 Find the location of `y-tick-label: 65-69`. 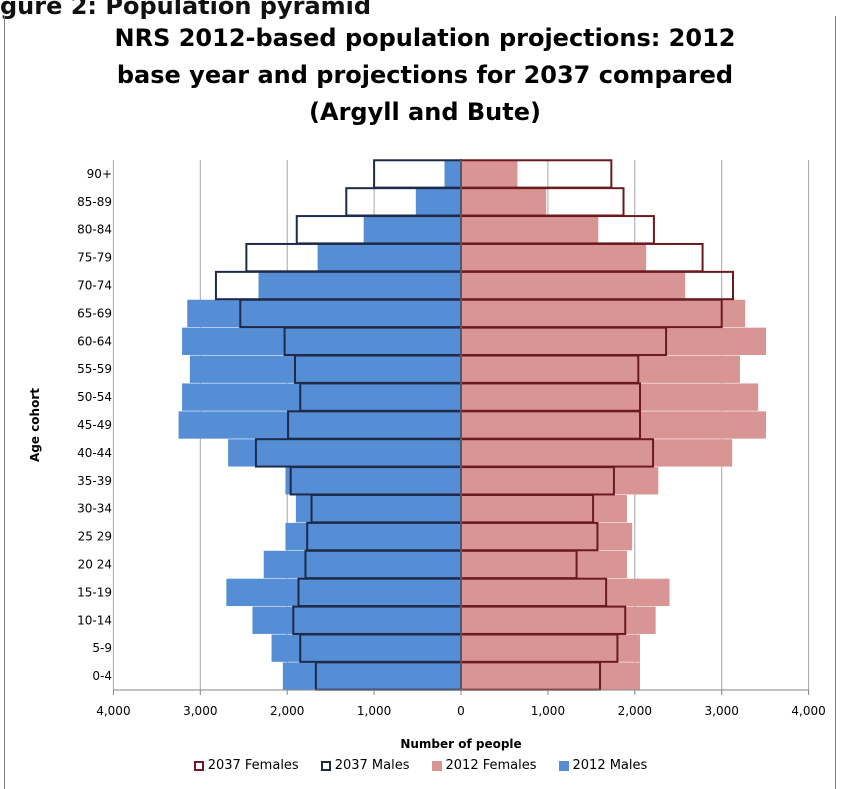

y-tick-label: 65-69 is located at coordinates (94, 313).